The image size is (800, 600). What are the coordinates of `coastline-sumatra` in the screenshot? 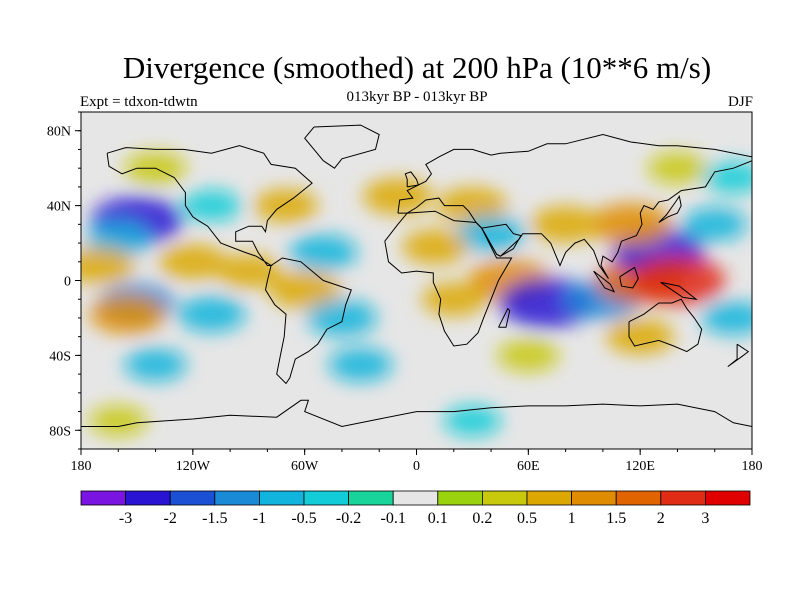 It's located at (604, 281).